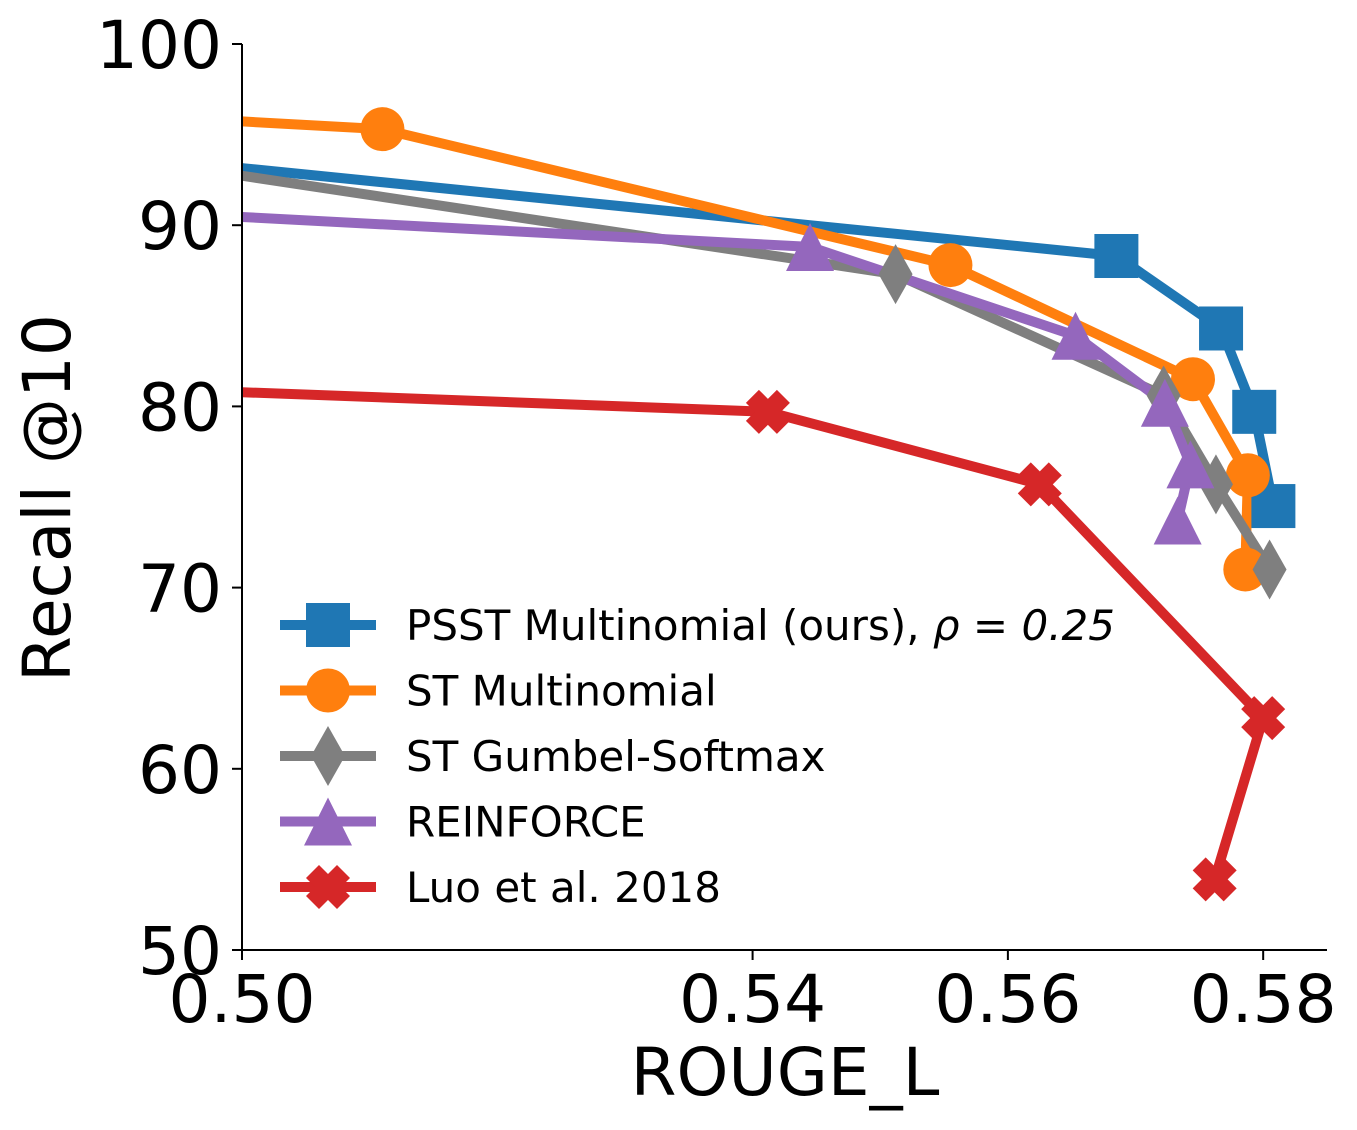  Describe the element at coordinates (180, 226) in the screenshot. I see `y-tick-label: 90` at that location.